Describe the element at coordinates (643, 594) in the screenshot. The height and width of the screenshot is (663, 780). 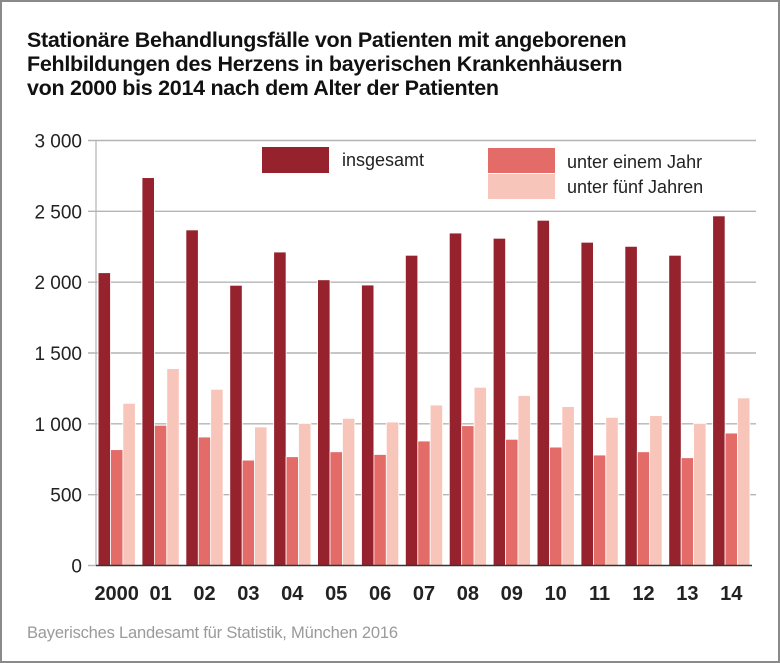
I see `x-tick-label: 12` at that location.